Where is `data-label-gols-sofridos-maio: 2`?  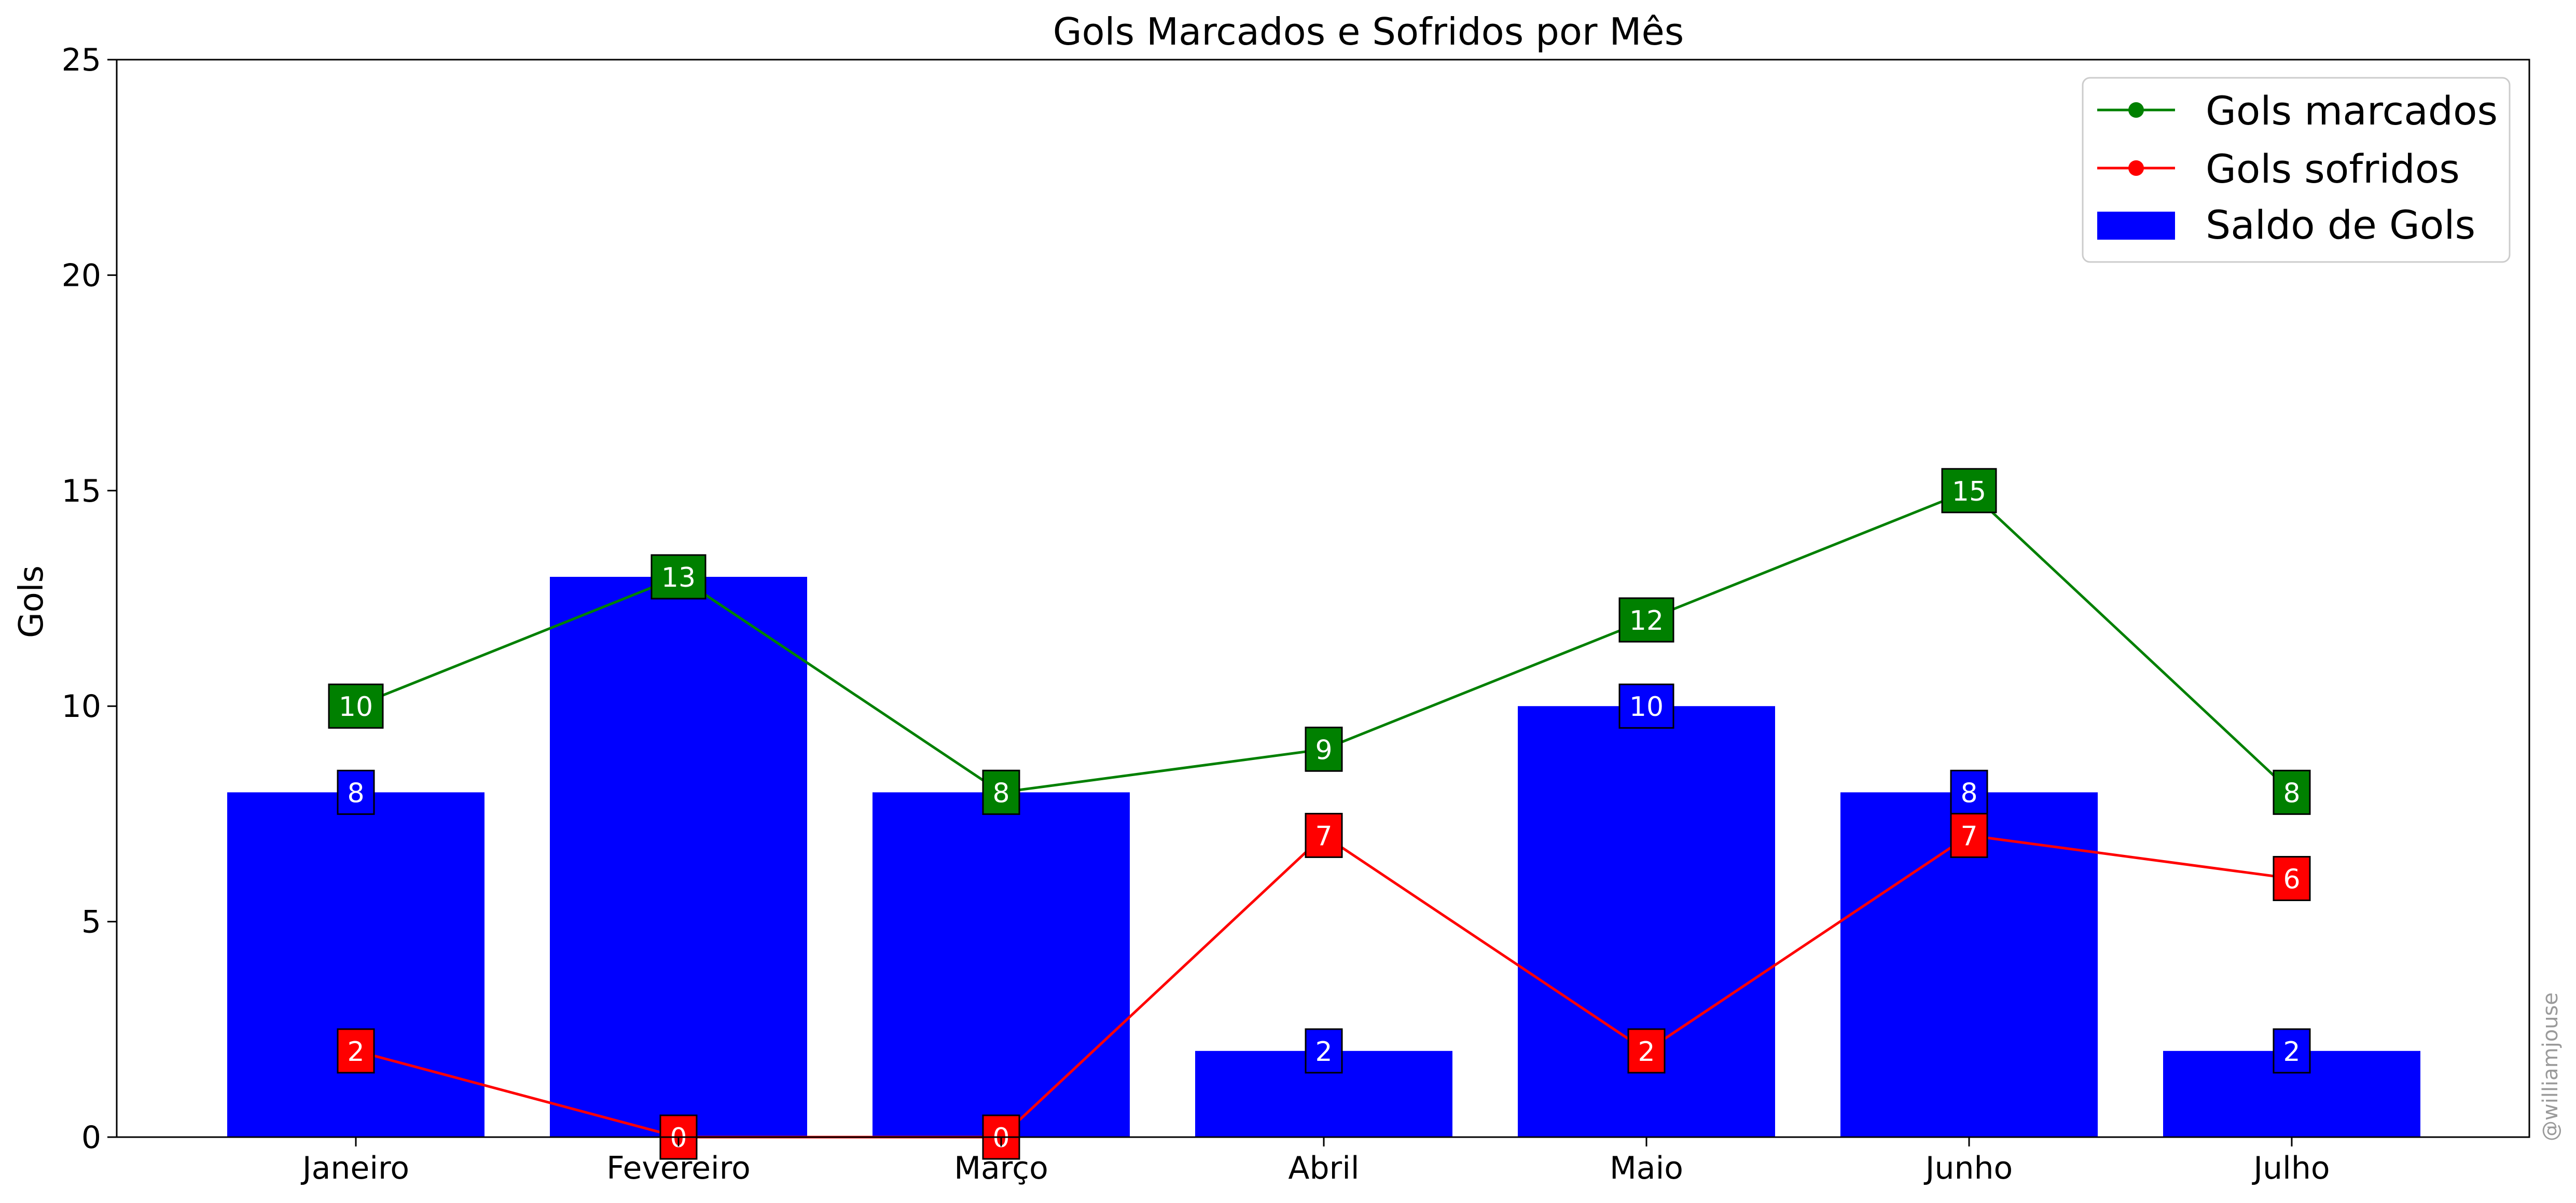
data-label-gols-sofridos-maio: 2 is located at coordinates (1646, 1051).